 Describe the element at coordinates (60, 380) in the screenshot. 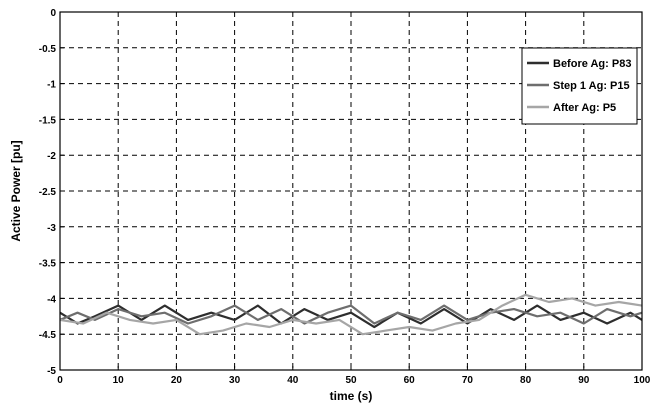

I see `x-tick-label: 0` at that location.